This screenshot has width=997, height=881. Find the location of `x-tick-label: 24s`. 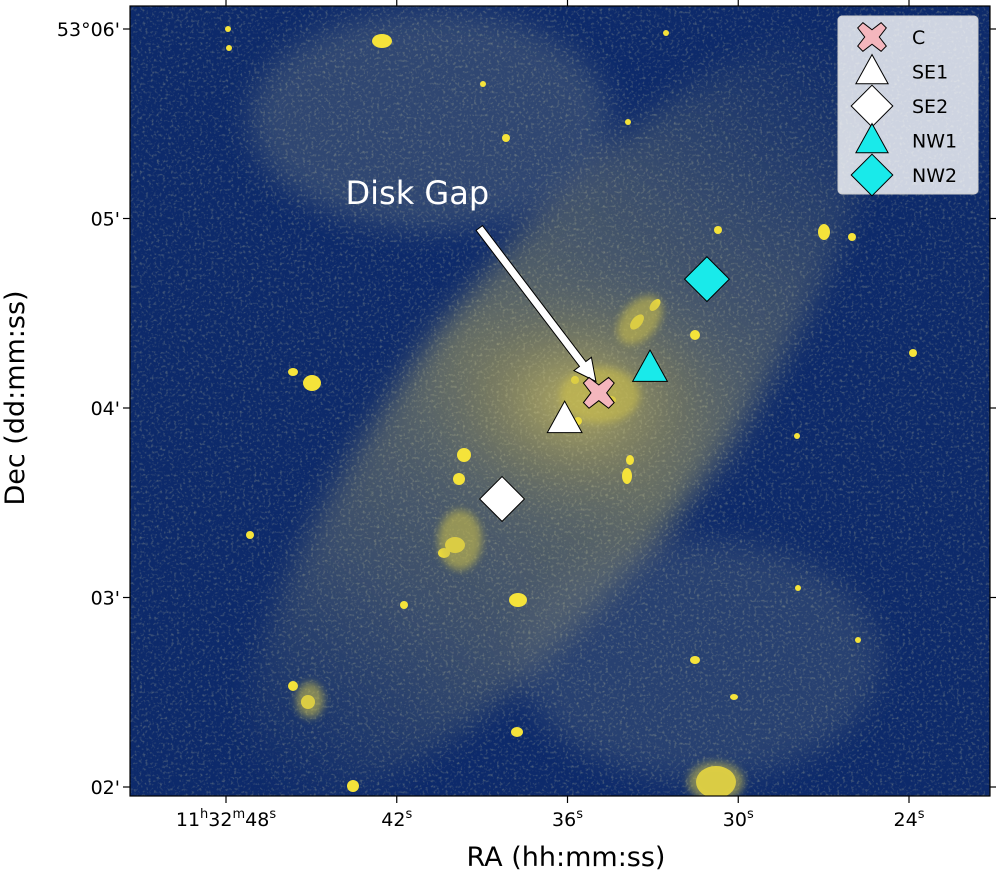

x-tick-label: 24s is located at coordinates (909, 819).